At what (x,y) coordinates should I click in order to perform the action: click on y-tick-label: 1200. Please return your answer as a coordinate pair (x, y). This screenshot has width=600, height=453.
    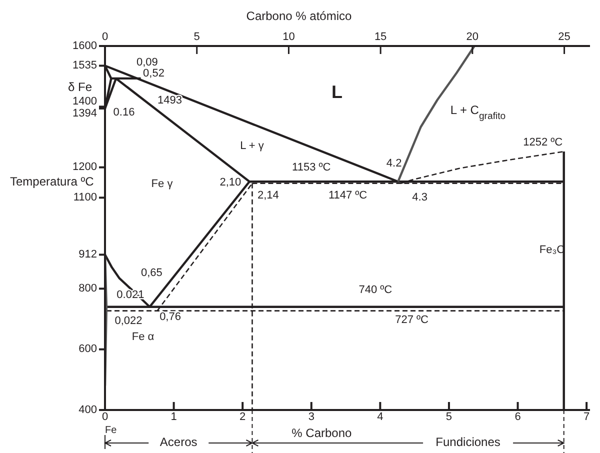
    Looking at the image, I should click on (84, 167).